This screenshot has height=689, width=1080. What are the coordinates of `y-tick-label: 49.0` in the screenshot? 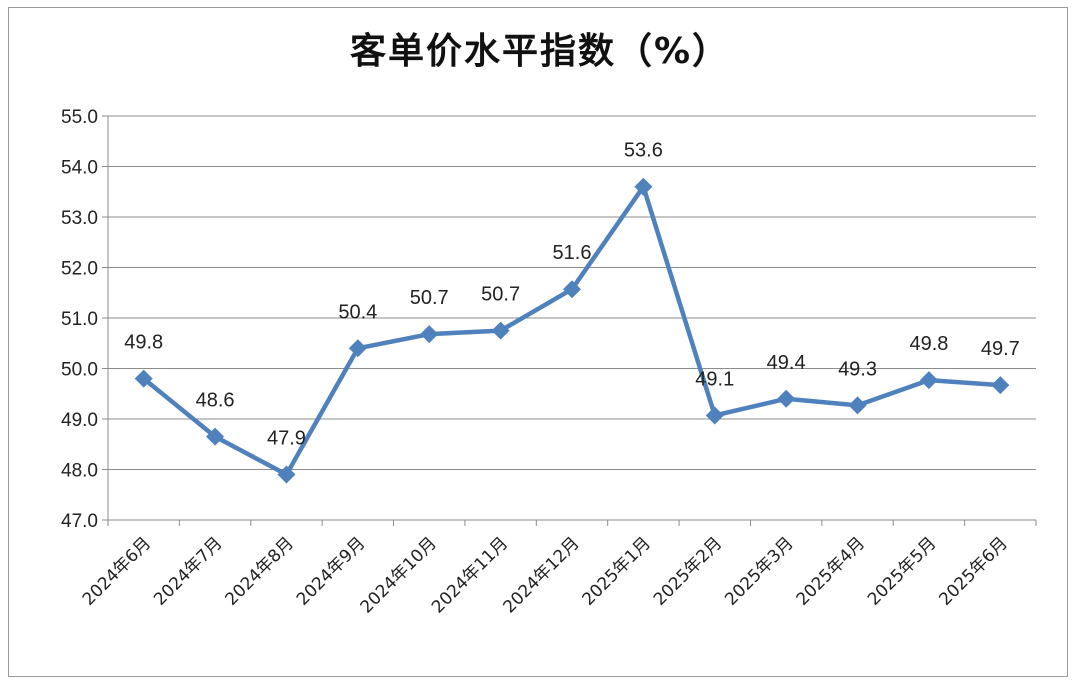 It's located at (79, 420).